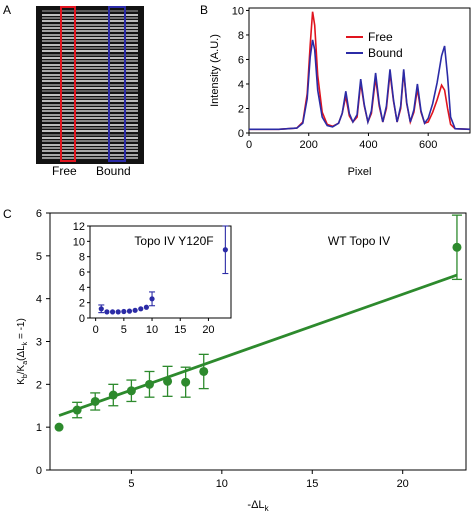 The height and width of the screenshot is (515, 474). What do you see at coordinates (39, 300) in the screenshot?
I see `y-tick-label-c: 4` at bounding box center [39, 300].